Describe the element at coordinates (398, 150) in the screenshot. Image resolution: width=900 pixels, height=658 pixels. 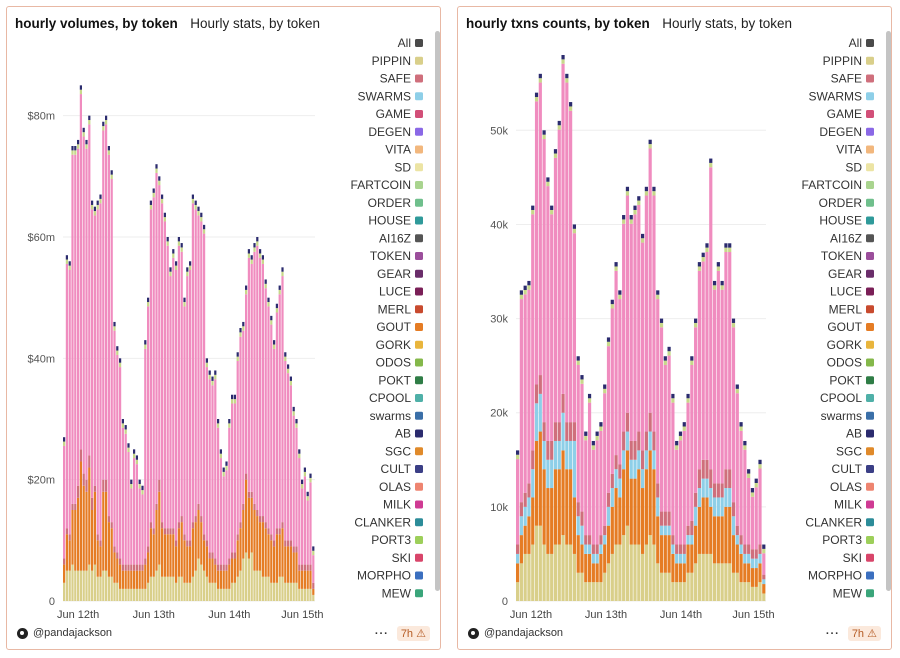
I see `legend-label: VITA` at that location.